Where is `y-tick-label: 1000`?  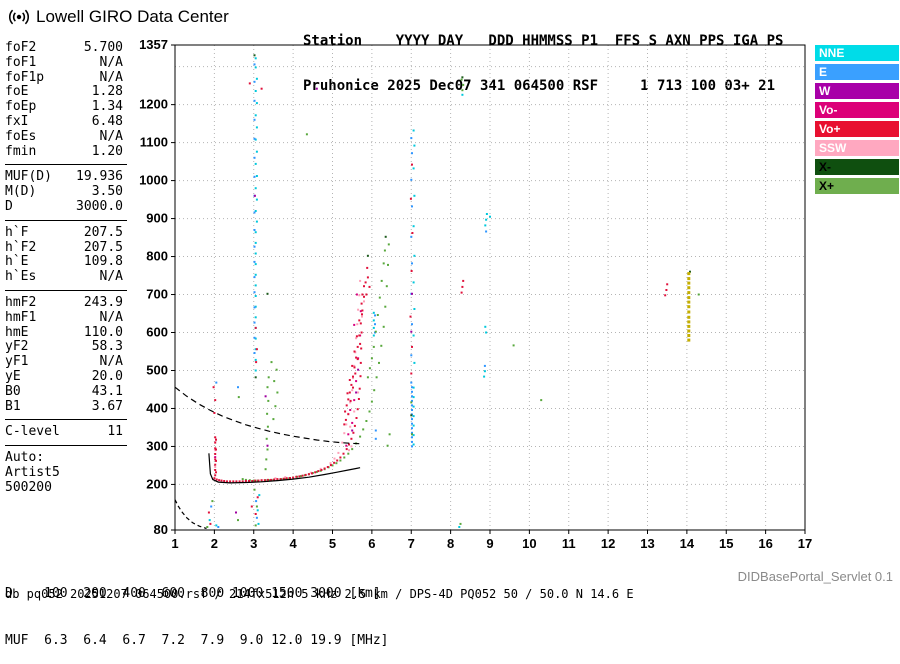 y-tick-label: 1000 is located at coordinates (153, 180).